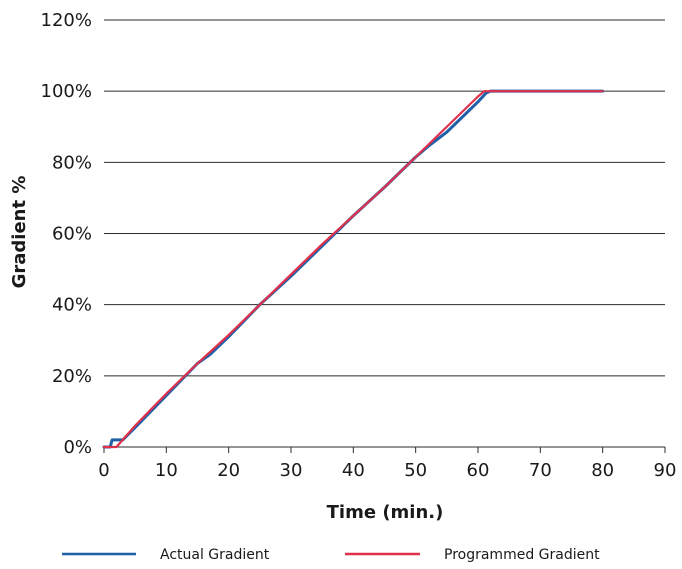  What do you see at coordinates (166, 470) in the screenshot?
I see `x-tick-label: 10` at bounding box center [166, 470].